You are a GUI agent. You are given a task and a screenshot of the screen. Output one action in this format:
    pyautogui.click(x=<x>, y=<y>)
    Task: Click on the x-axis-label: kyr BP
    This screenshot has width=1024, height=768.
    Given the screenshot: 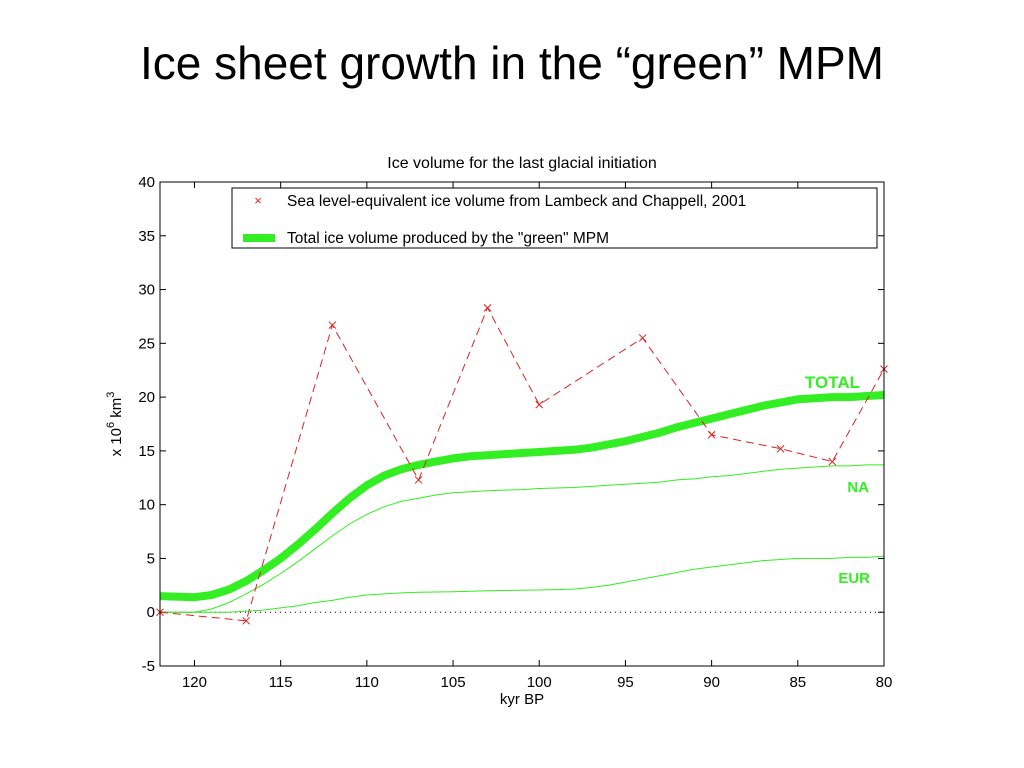 What is the action you would take?
    pyautogui.click(x=522, y=699)
    